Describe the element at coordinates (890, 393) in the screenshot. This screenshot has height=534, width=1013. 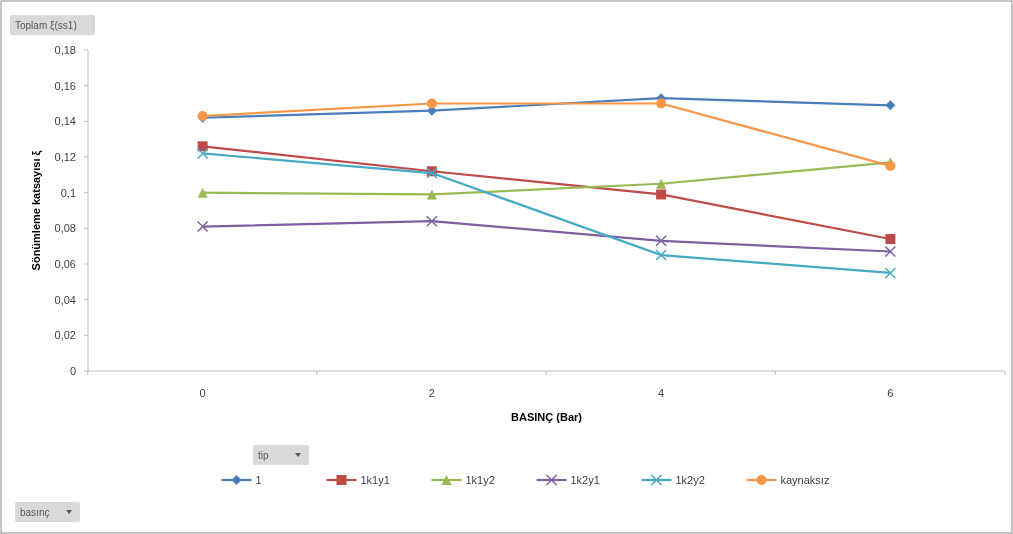
I see `x-tick-label: 6` at that location.